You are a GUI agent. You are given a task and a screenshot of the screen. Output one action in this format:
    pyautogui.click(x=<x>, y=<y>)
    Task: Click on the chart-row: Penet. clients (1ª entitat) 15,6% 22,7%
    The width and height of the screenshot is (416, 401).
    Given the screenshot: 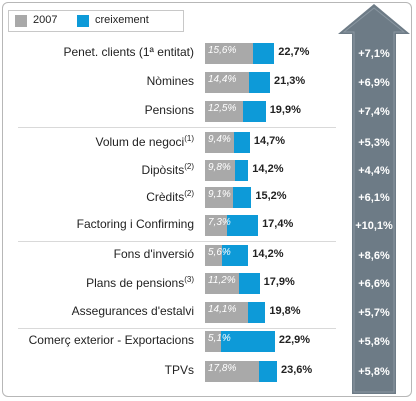 What is the action you would take?
    pyautogui.click(x=170, y=53)
    